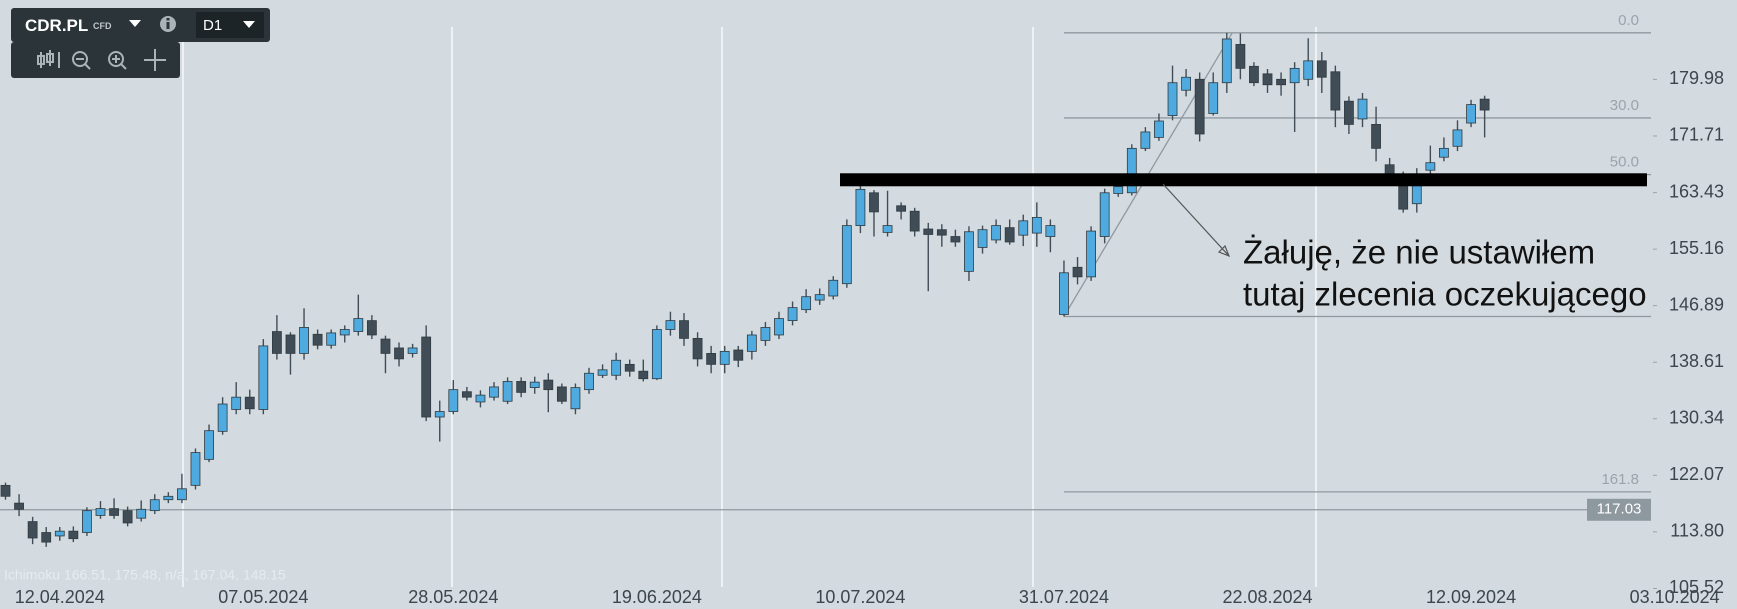 The height and width of the screenshot is (609, 1737). Describe the element at coordinates (1419, 252) in the screenshot. I see `annotation-text: Żałuję, że nie ustawiłem` at that location.